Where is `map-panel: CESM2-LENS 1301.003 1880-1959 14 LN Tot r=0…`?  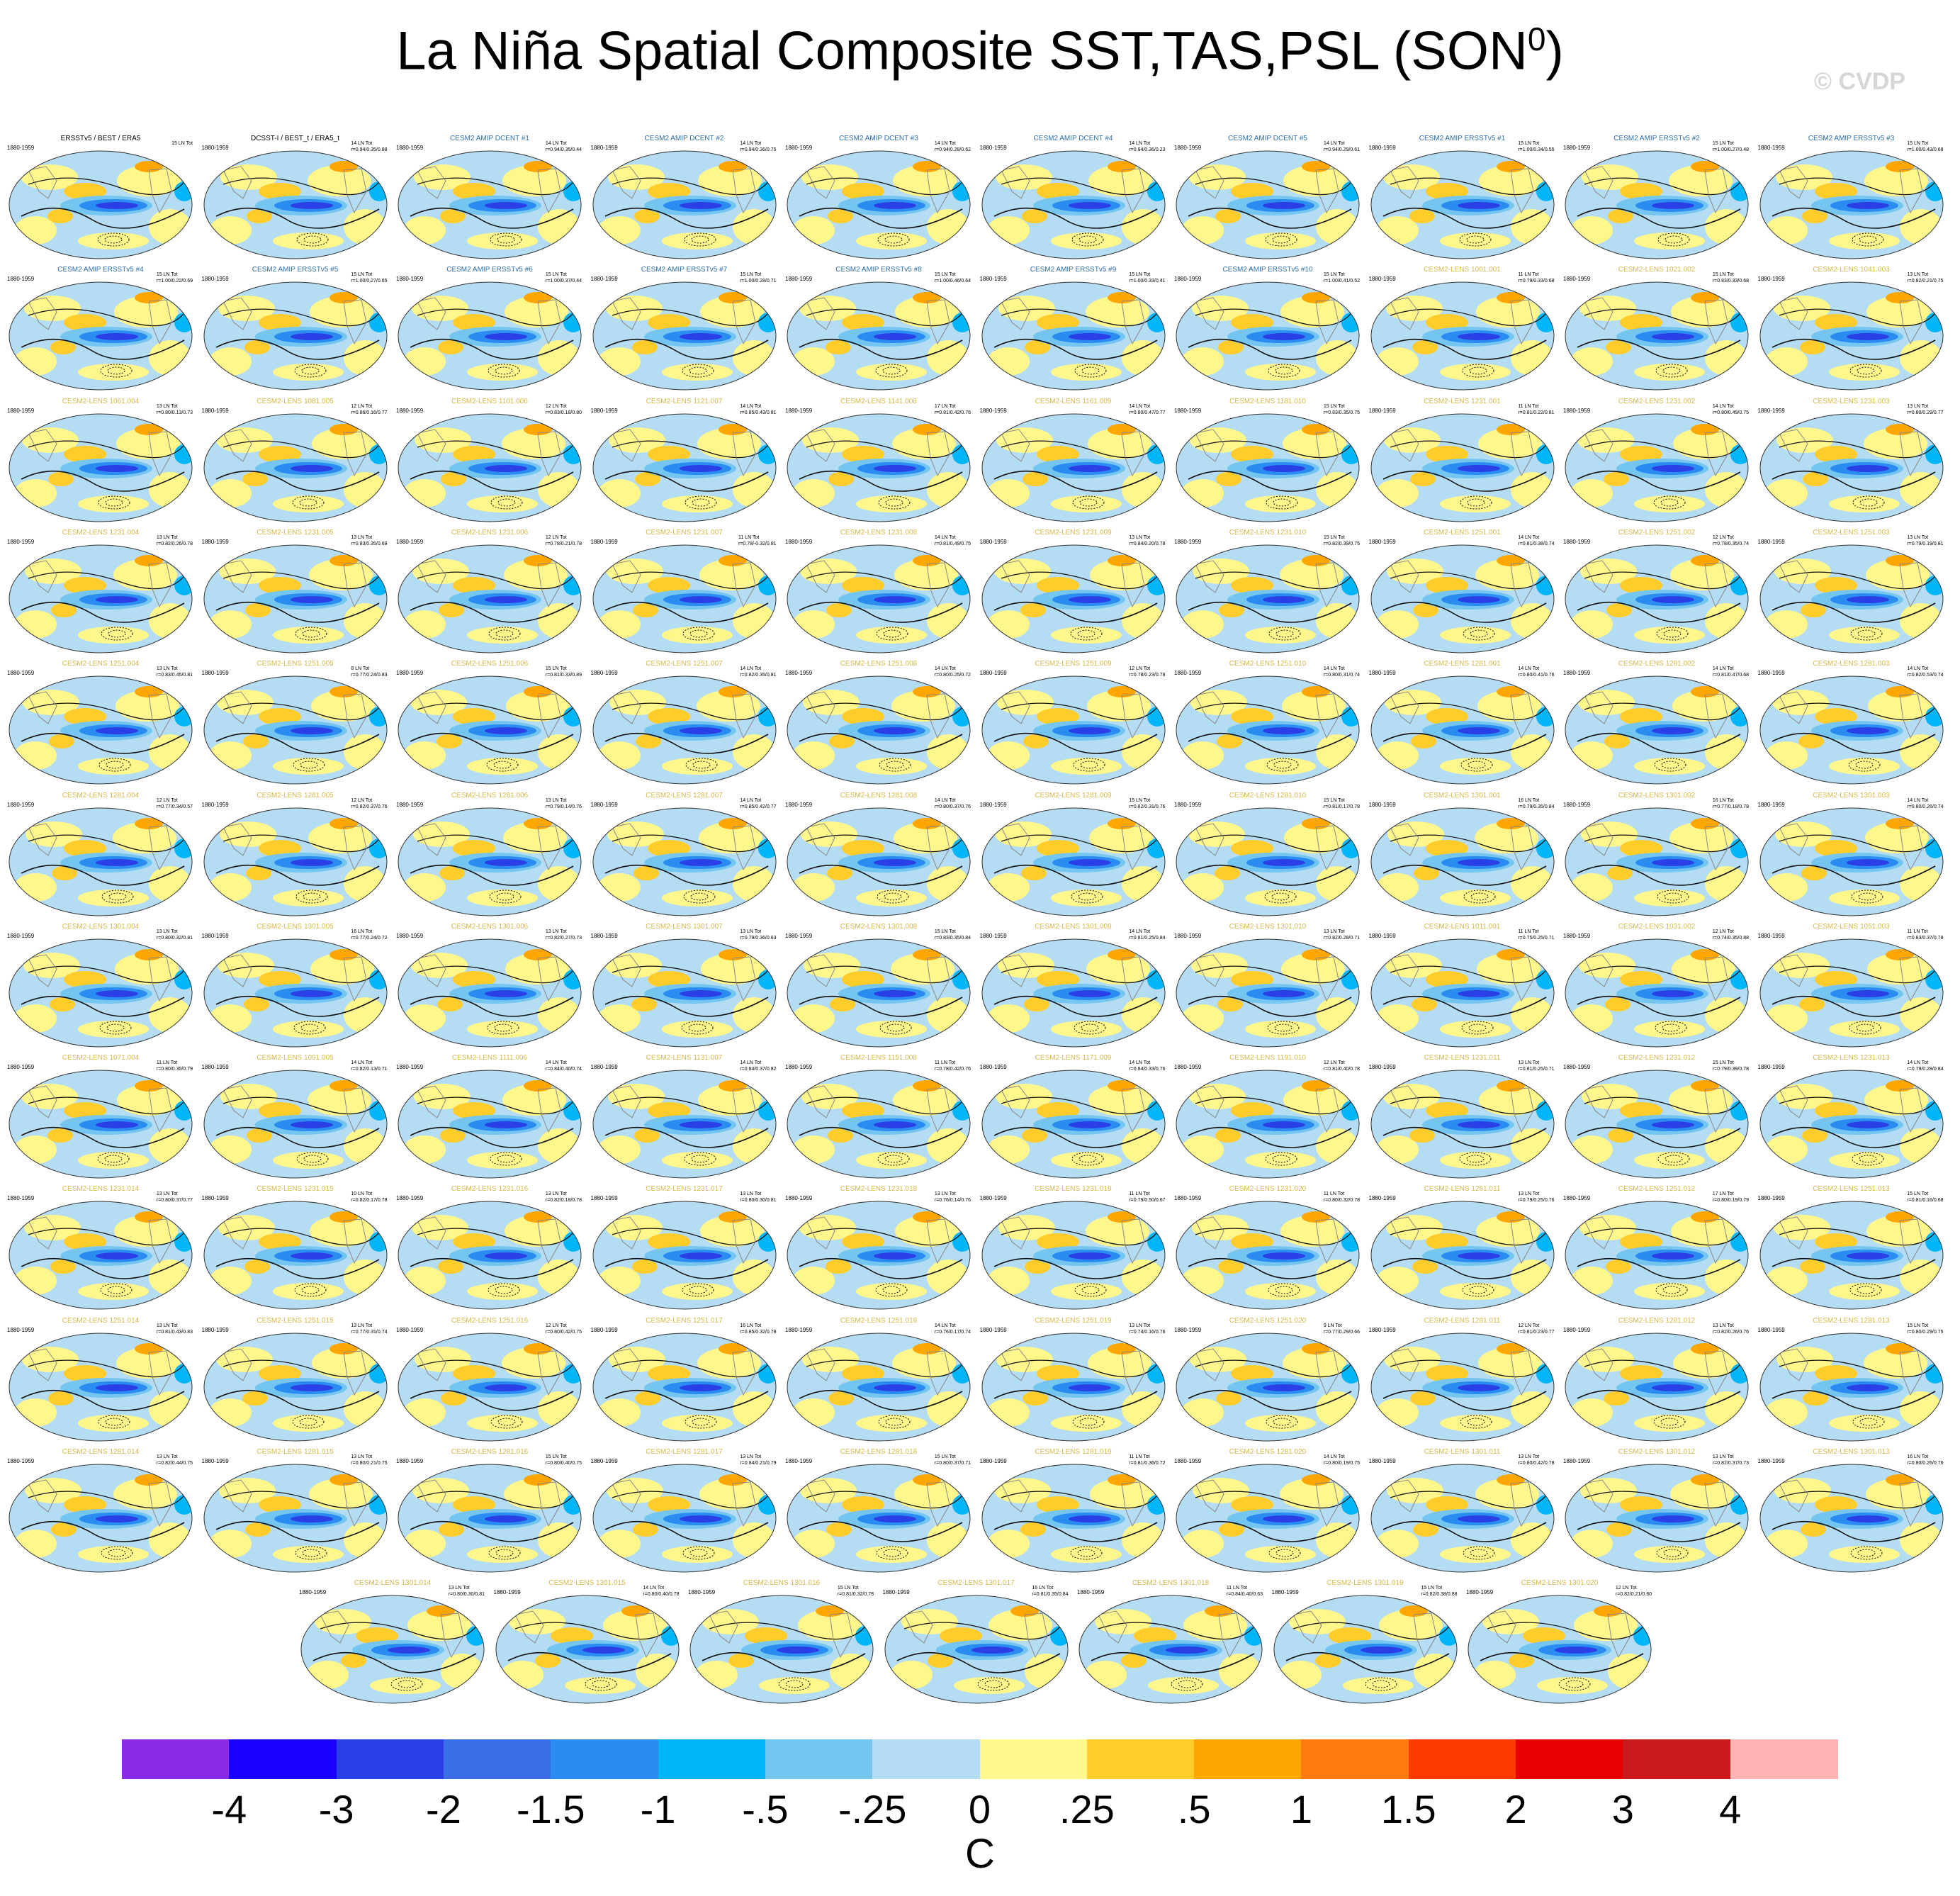
map-panel: CESM2-LENS 1301.003 1880-1959 14 LN Tot r=0… is located at coordinates (1851, 855).